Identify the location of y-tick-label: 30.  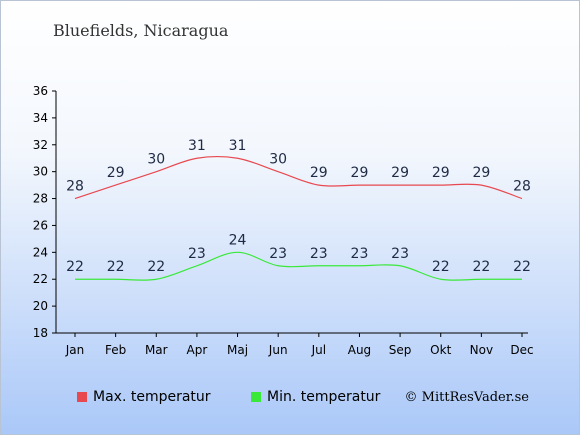
(40, 172).